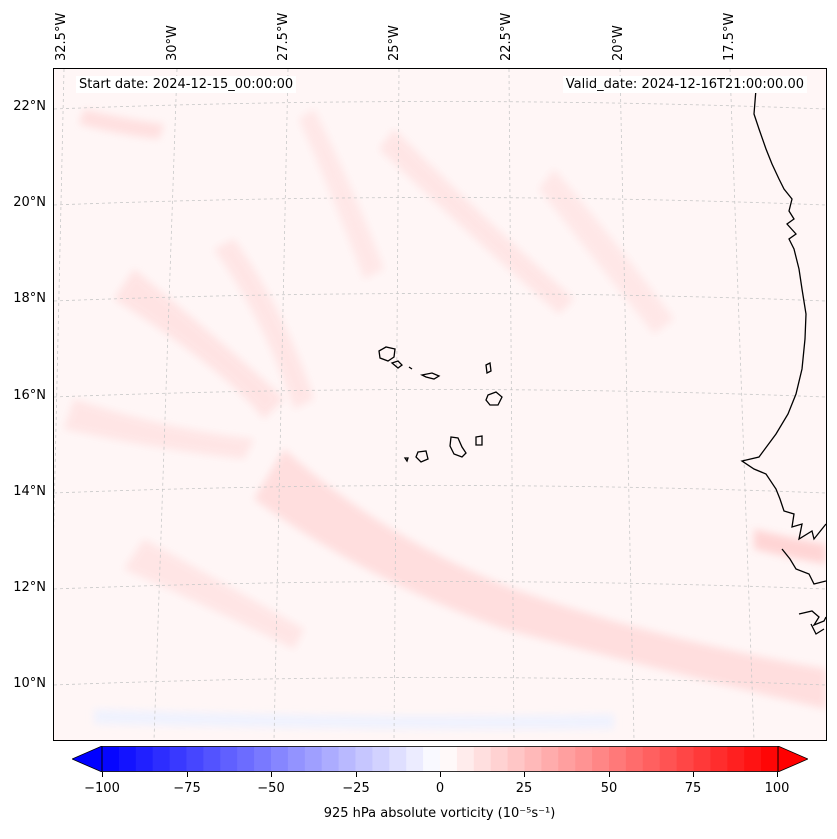 This screenshot has height=839, width=837. What do you see at coordinates (422, 456) in the screenshot?
I see `fogo-island` at bounding box center [422, 456].